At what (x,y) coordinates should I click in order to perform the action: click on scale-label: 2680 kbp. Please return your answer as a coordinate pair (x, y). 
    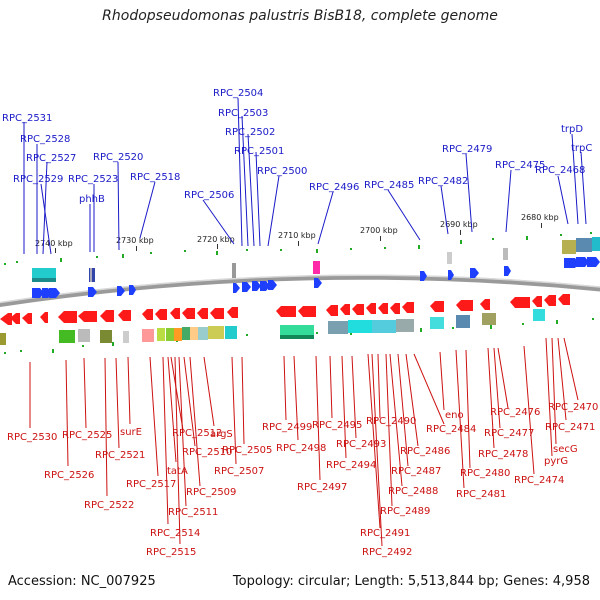
    Looking at the image, I should click on (540, 217).